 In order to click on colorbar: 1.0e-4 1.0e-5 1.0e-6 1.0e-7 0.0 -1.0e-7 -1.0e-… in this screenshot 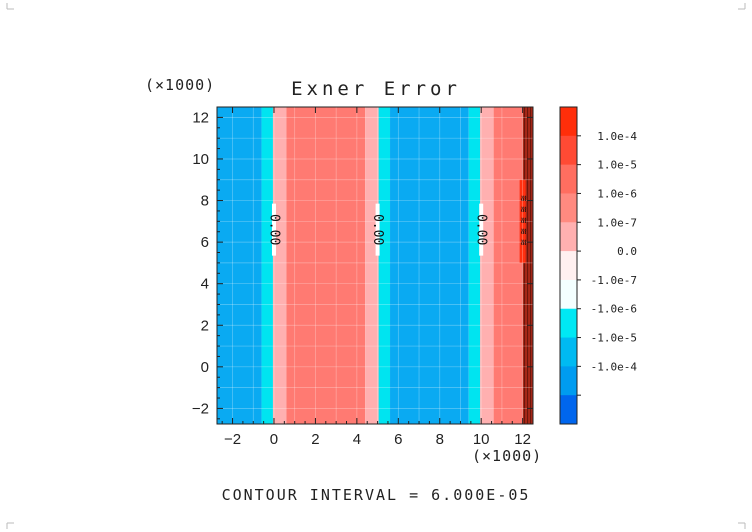, I will do `click(598, 265)`.